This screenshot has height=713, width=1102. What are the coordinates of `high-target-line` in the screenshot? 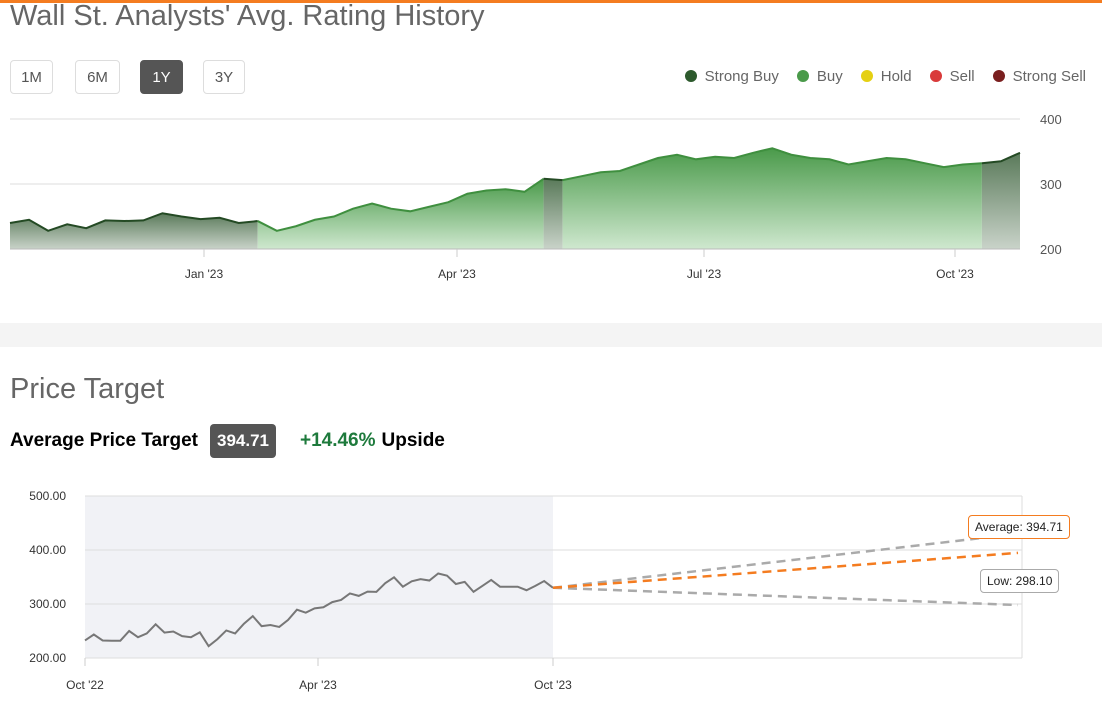 It's located at (785, 561).